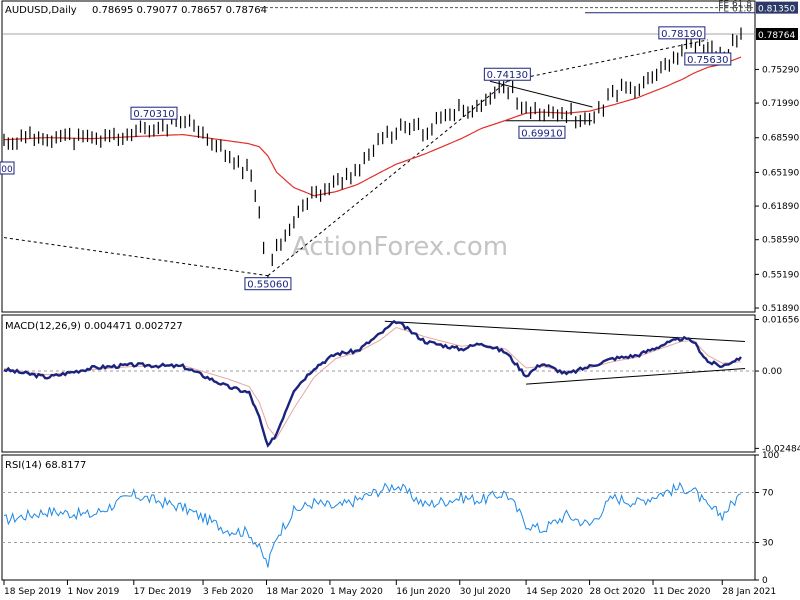 Image resolution: width=800 pixels, height=600 pixels. I want to click on rsi-line, so click(372, 524).